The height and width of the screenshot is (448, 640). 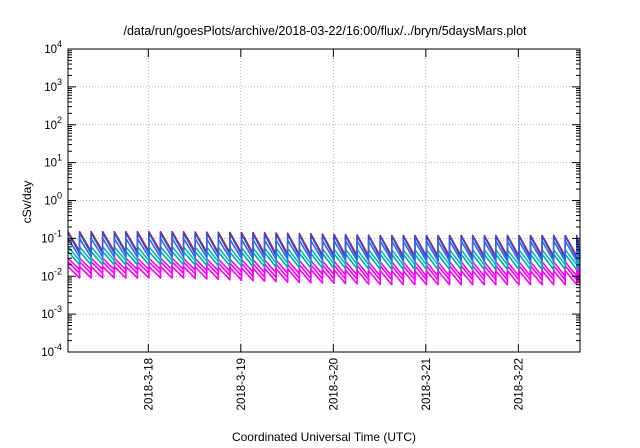 What do you see at coordinates (519, 384) in the screenshot?
I see `x-tick-label: 2018-3-22` at bounding box center [519, 384].